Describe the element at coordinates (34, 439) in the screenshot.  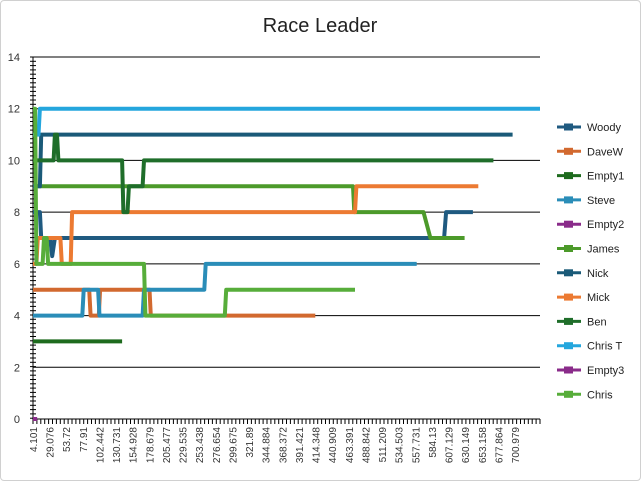
I see `x-tick-label: 4.101` at that location.